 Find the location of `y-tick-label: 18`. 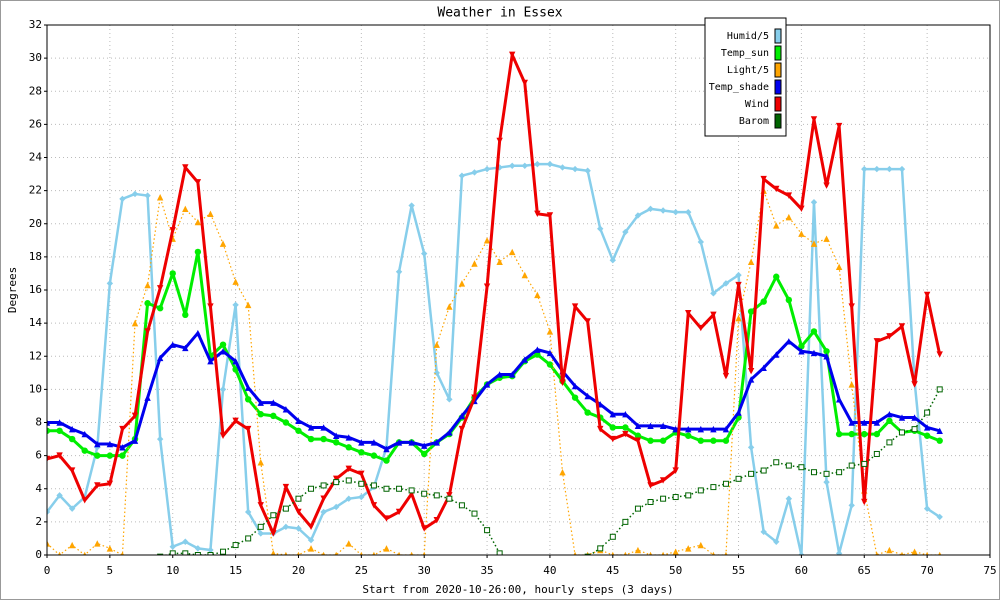

y-tick-label: 18 is located at coordinates (35, 256).